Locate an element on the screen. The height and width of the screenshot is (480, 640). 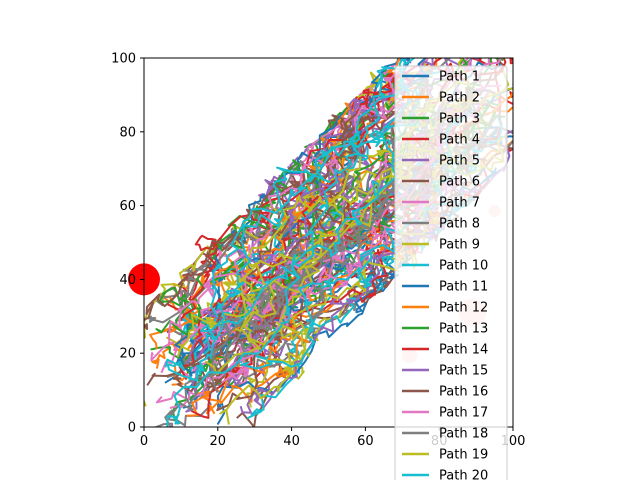
legend-label: Path 1 is located at coordinates (459, 77).